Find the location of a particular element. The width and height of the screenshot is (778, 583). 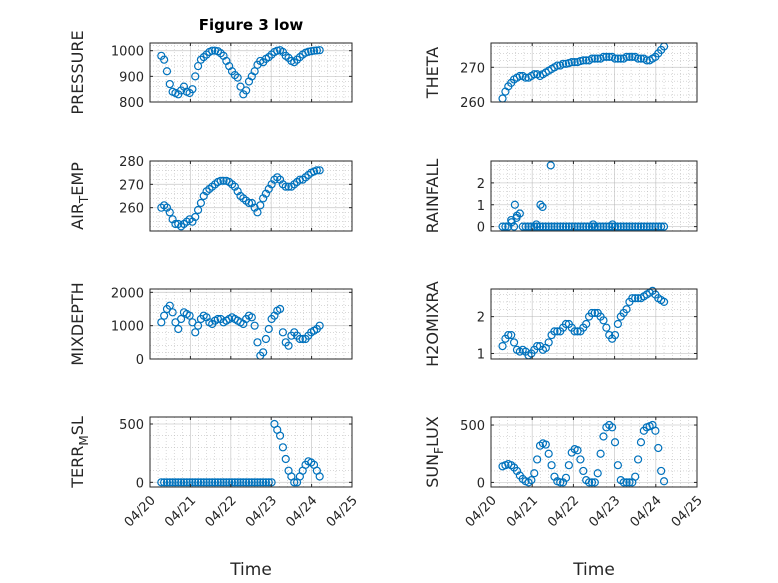

subplot-mixdepth: 0 1000 2000 MIXDEPTH is located at coordinates (210, 325).